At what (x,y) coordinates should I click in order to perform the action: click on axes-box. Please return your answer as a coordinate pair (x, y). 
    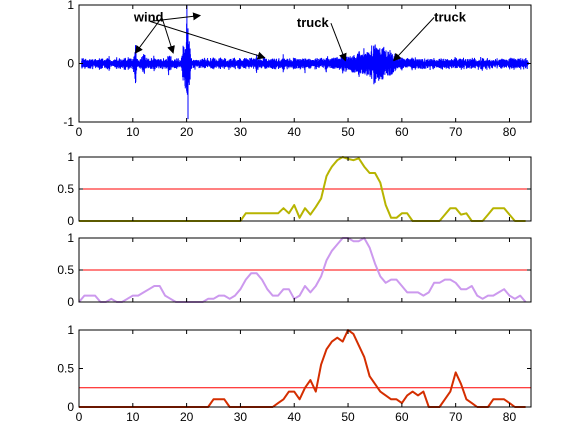
    Looking at the image, I should click on (305, 368).